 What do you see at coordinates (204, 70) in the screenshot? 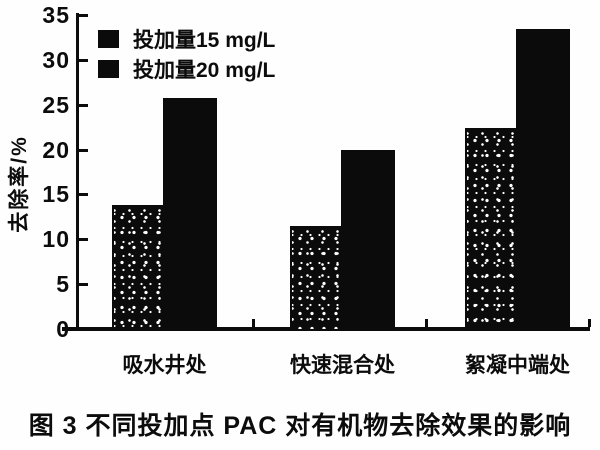
I see `legend-label-20mg: 投加量20 mg/L` at bounding box center [204, 70].